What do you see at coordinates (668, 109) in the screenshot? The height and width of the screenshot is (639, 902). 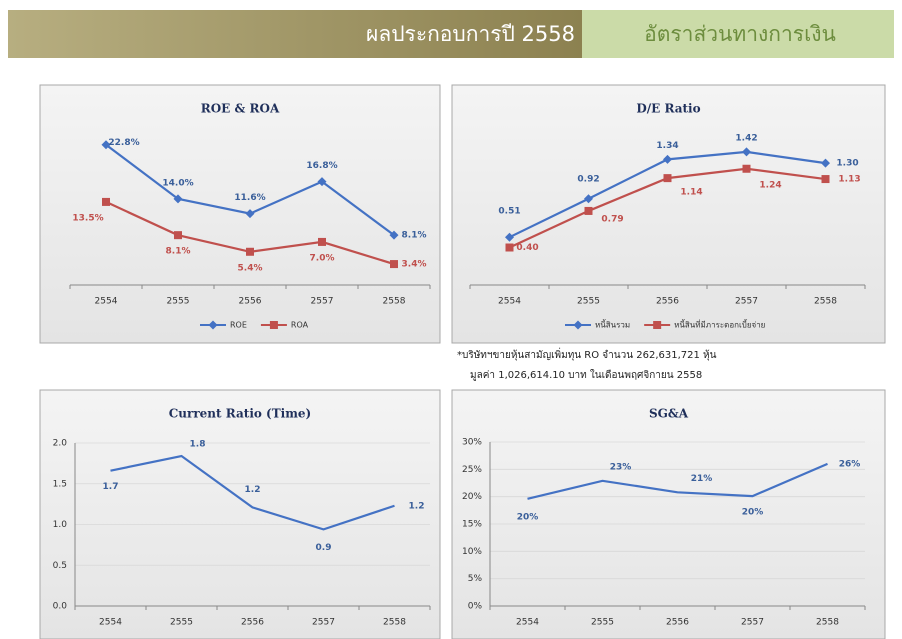 I see `chart-title: D/E Ratio` at bounding box center [668, 109].